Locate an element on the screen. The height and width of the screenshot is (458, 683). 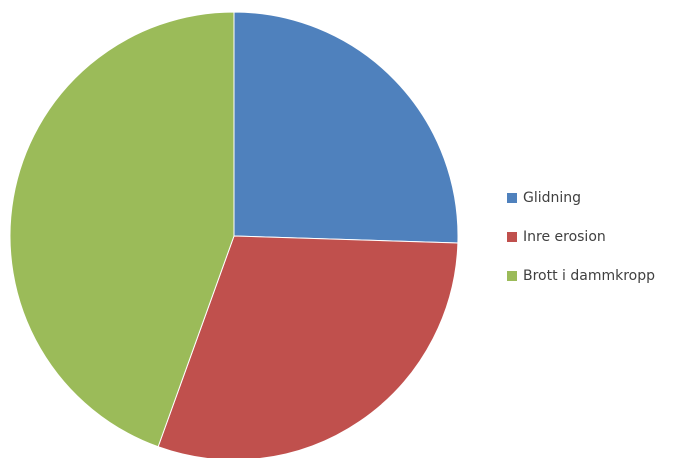
legend-label-brott-i-dammkropp: Brott i dammkropp is located at coordinates (589, 276).